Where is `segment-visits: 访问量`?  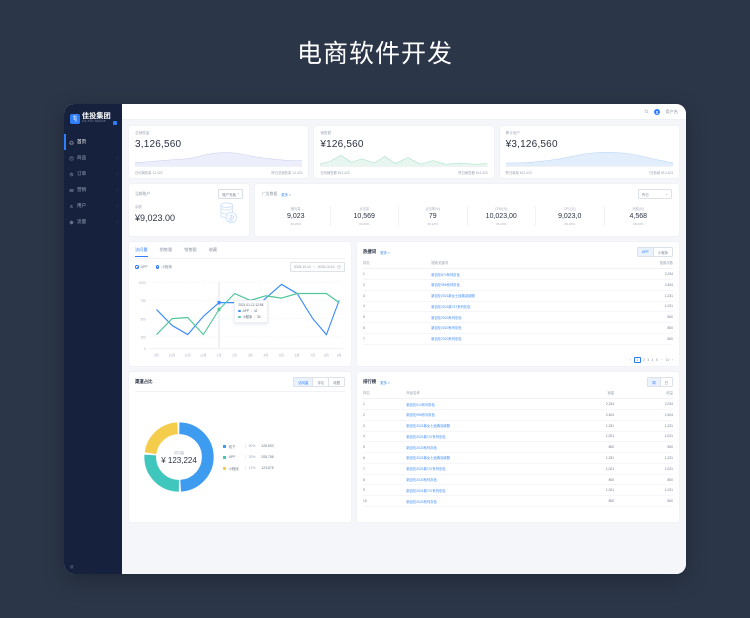
segment-visits: 访问量 is located at coordinates (303, 382).